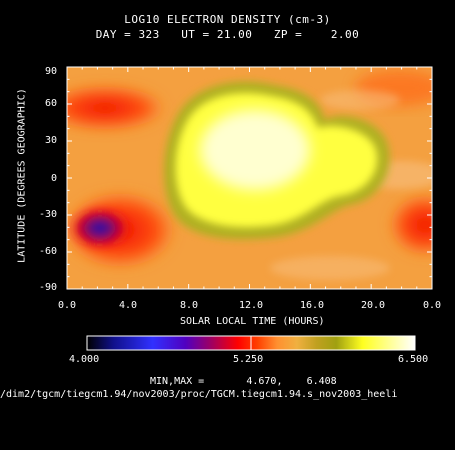 The width and height of the screenshot is (455, 450). What do you see at coordinates (234, 34) in the screenshot?
I see `ut-value: 21.00` at bounding box center [234, 34].